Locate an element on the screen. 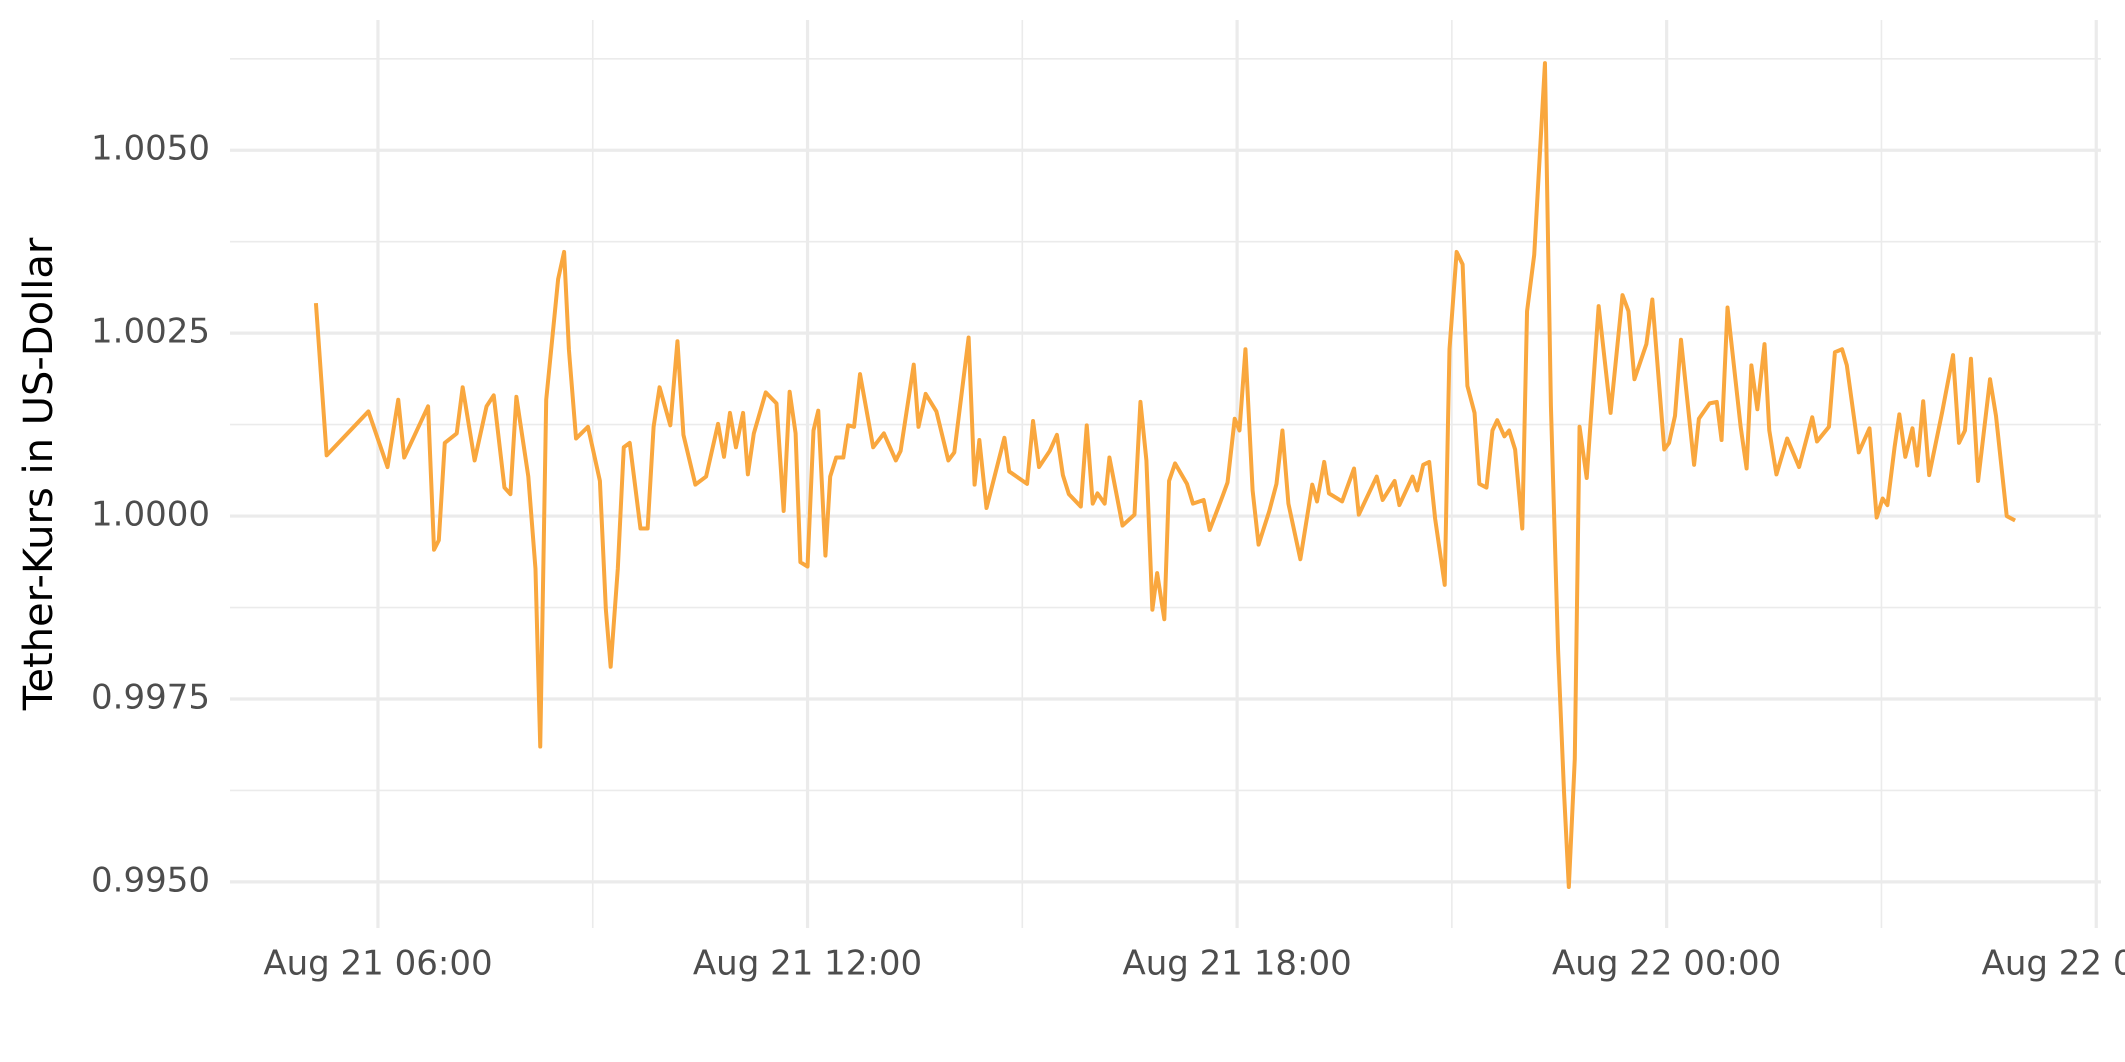 This screenshot has height=1062, width=2125. y-axis-title: Tether-Kurs in US-Dollar is located at coordinates (39, 474).